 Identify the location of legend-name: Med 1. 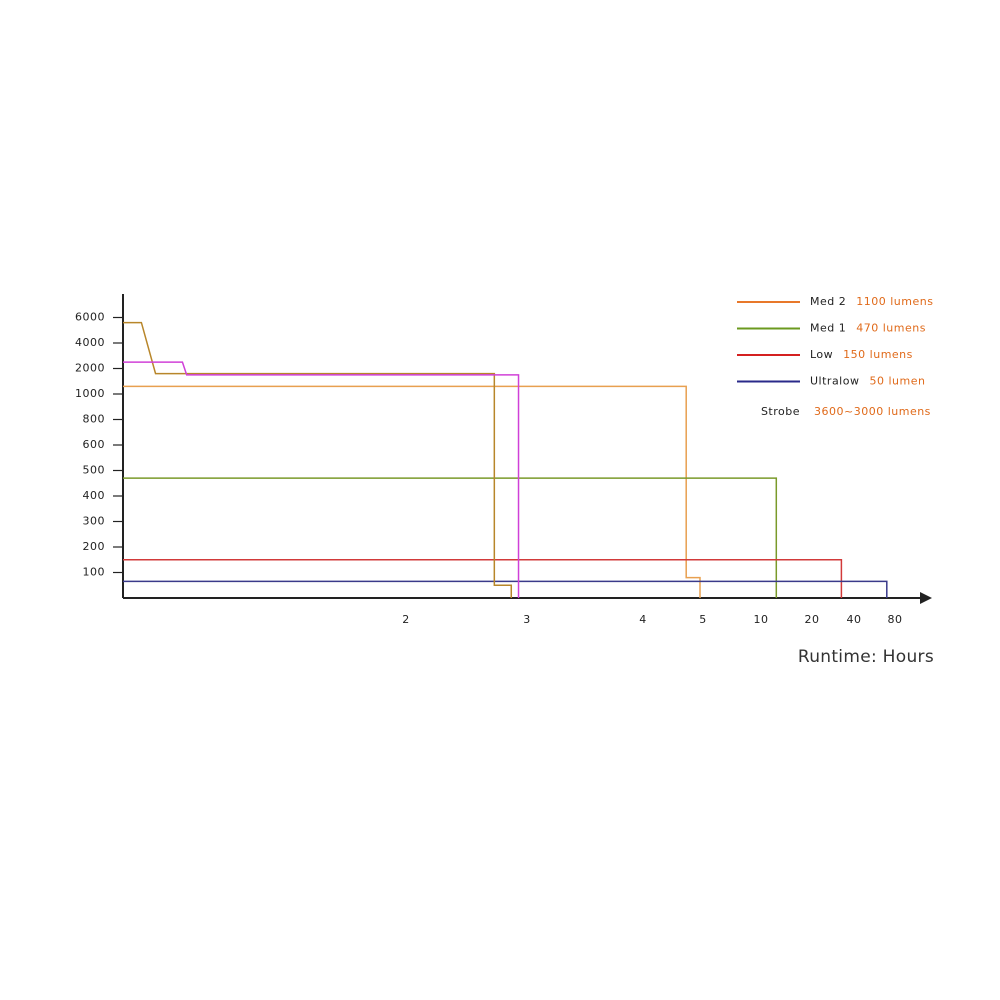
(828, 328).